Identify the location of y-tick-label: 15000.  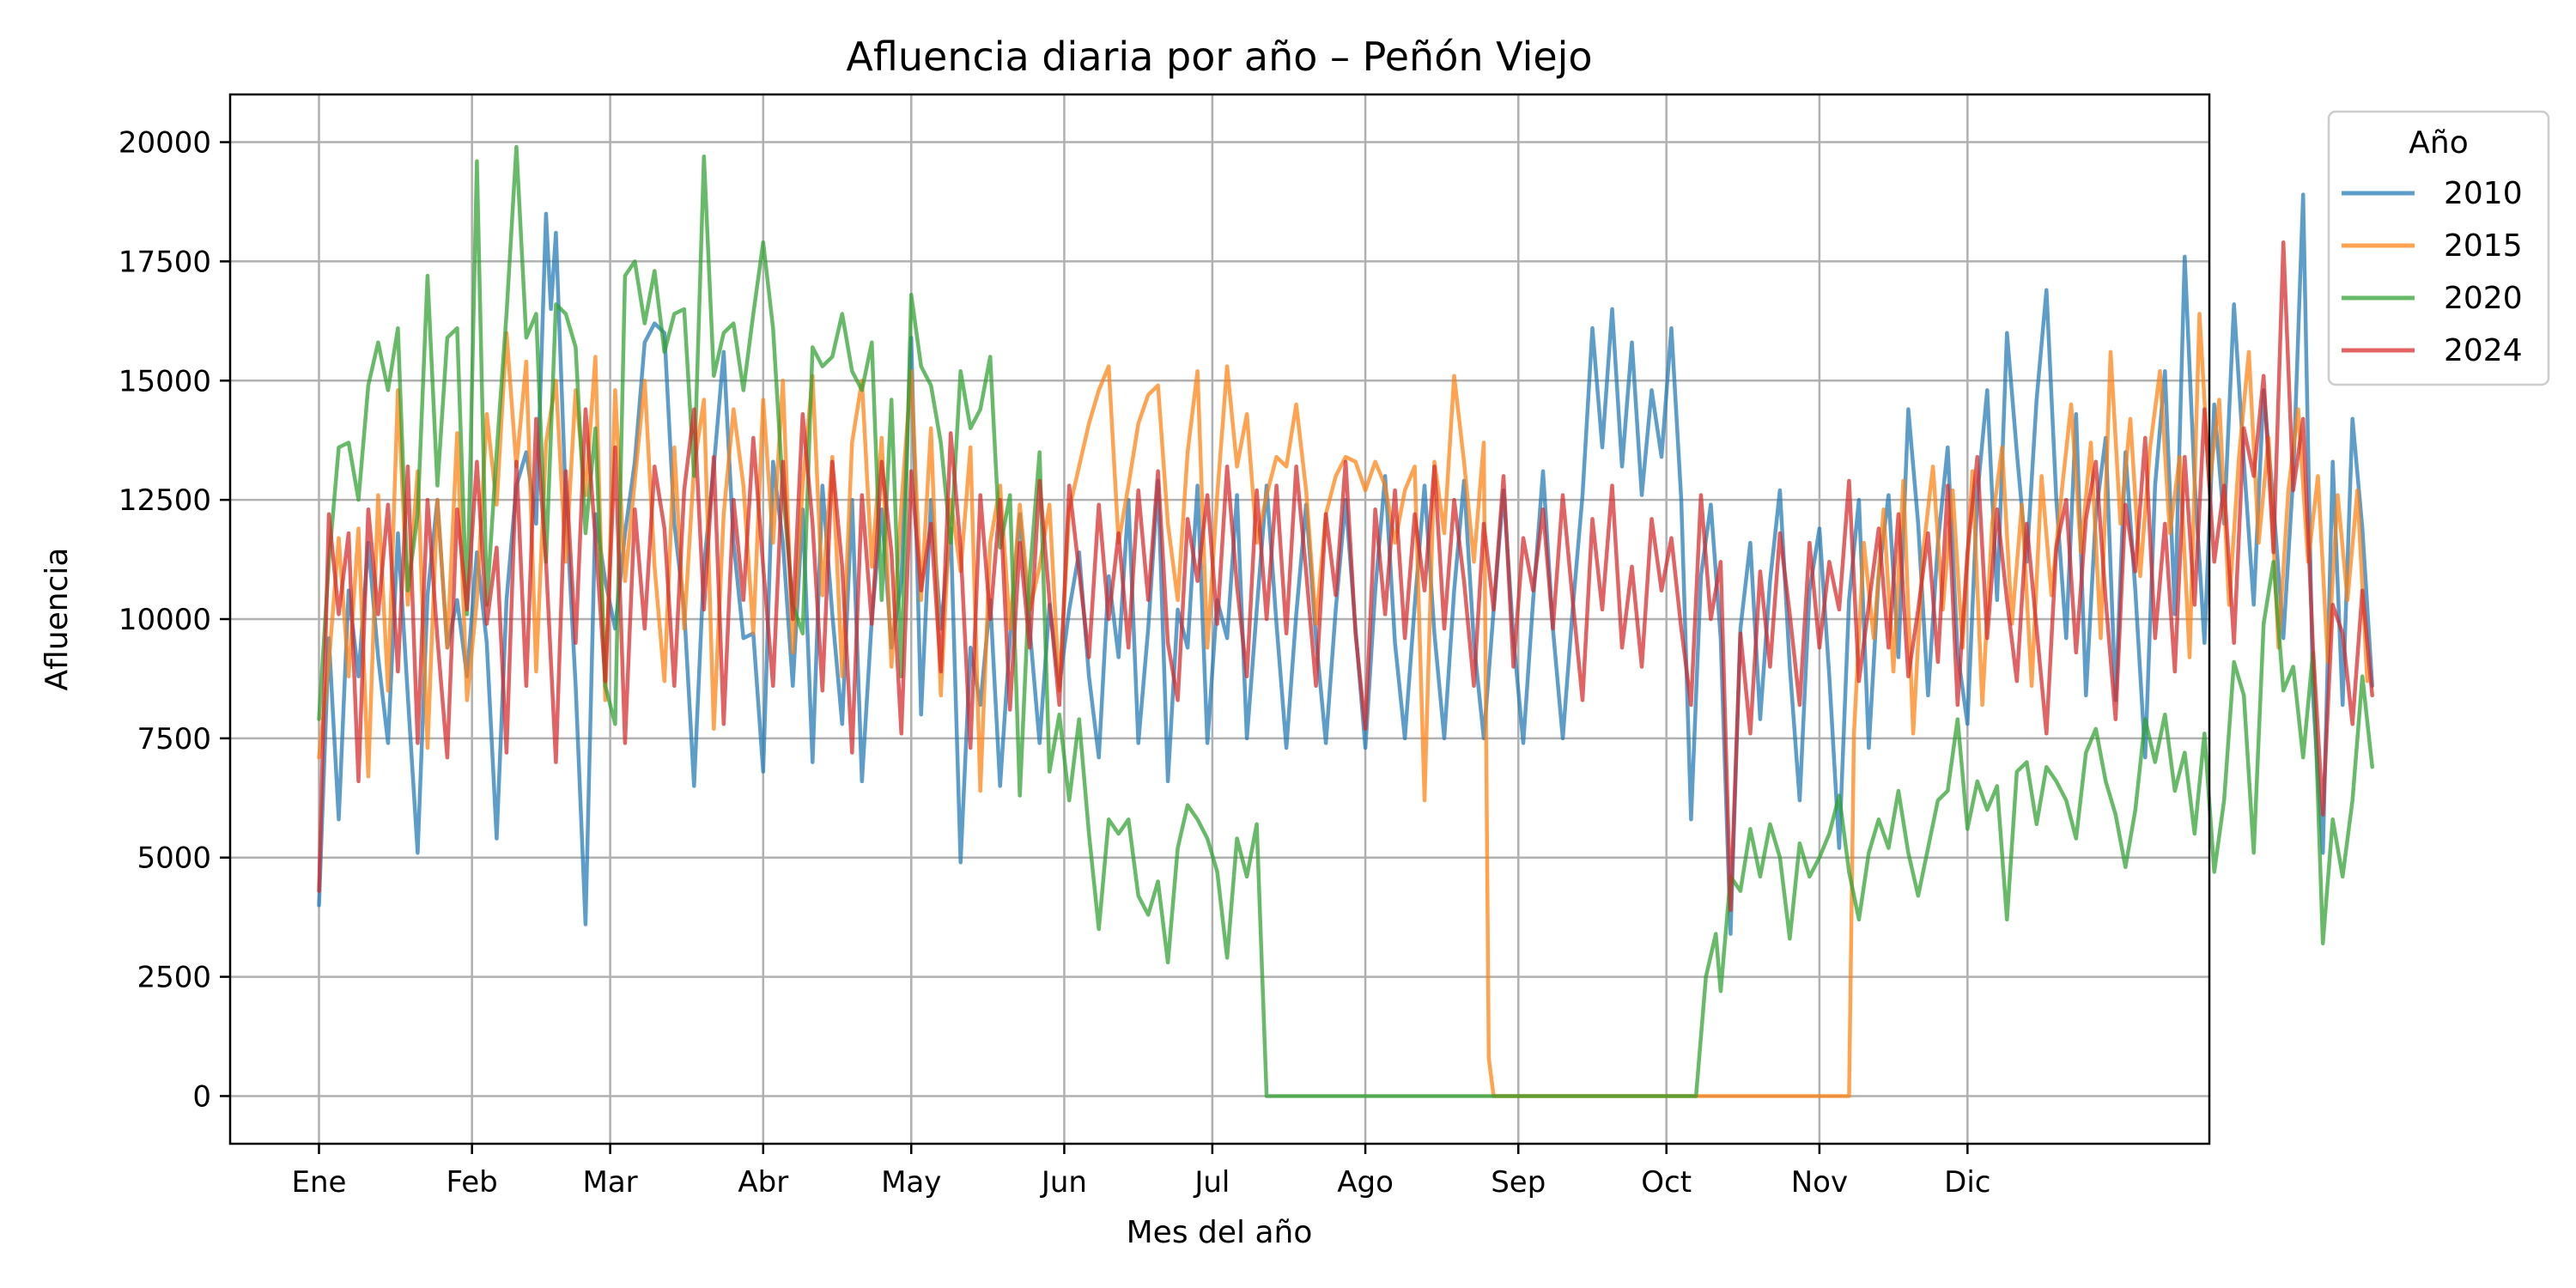
(164, 381).